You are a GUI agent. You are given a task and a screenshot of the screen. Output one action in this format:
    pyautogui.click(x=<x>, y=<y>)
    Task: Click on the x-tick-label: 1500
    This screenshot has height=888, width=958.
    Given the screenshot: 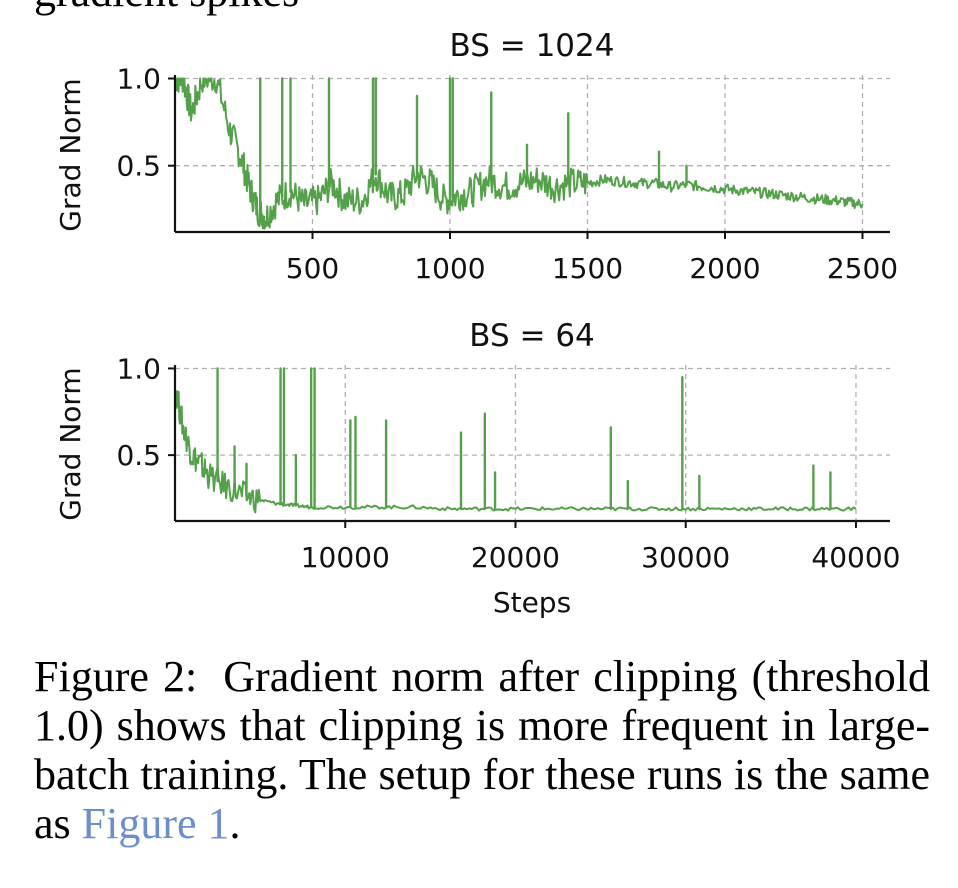 What is the action you would take?
    pyautogui.click(x=587, y=268)
    